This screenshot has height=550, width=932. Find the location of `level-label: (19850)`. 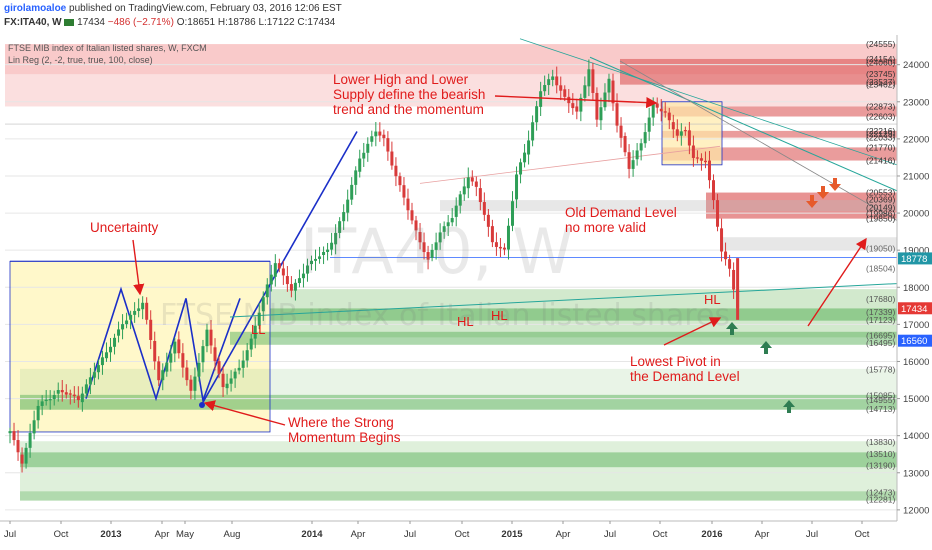

level-label: (19850) is located at coordinates (880, 219).